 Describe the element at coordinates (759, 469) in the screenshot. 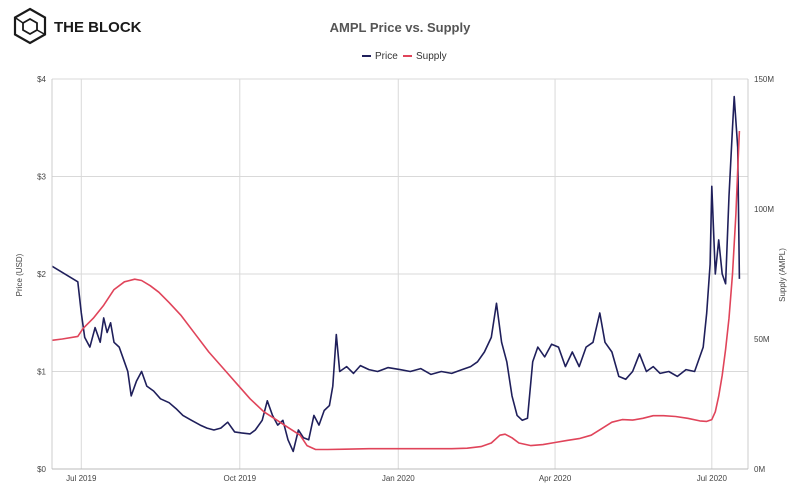

I see `y-right-tick-label: 0M` at that location.